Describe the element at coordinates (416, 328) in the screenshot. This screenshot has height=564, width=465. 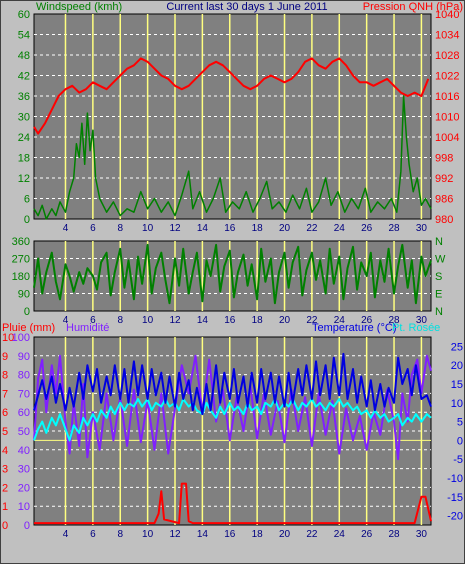
I see `dewpoint-axis-label: Pt. Rosée` at that location.